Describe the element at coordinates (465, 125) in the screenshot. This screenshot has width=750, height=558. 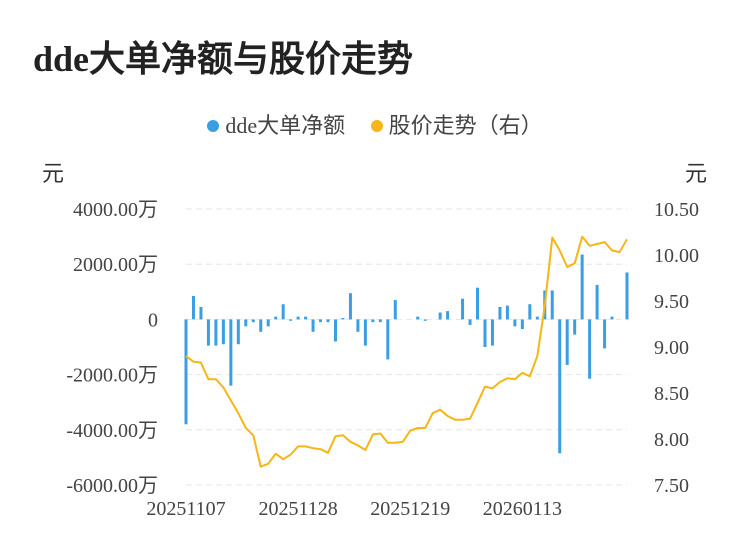
I see `legend-label-price: 股价走势（右）` at that location.